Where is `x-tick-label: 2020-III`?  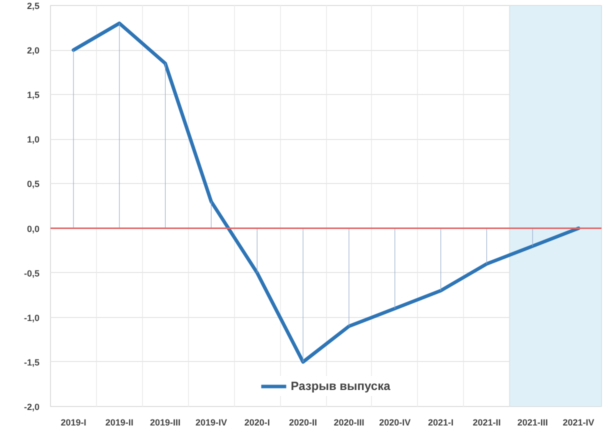
x-tick-label: 2020-III is located at coordinates (349, 423).